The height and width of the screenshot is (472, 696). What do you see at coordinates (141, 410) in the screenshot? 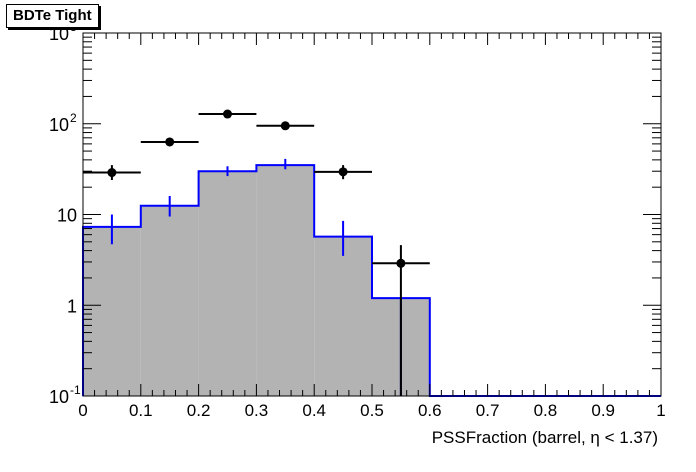
I see `x-tick-label: 0.1` at bounding box center [141, 410].